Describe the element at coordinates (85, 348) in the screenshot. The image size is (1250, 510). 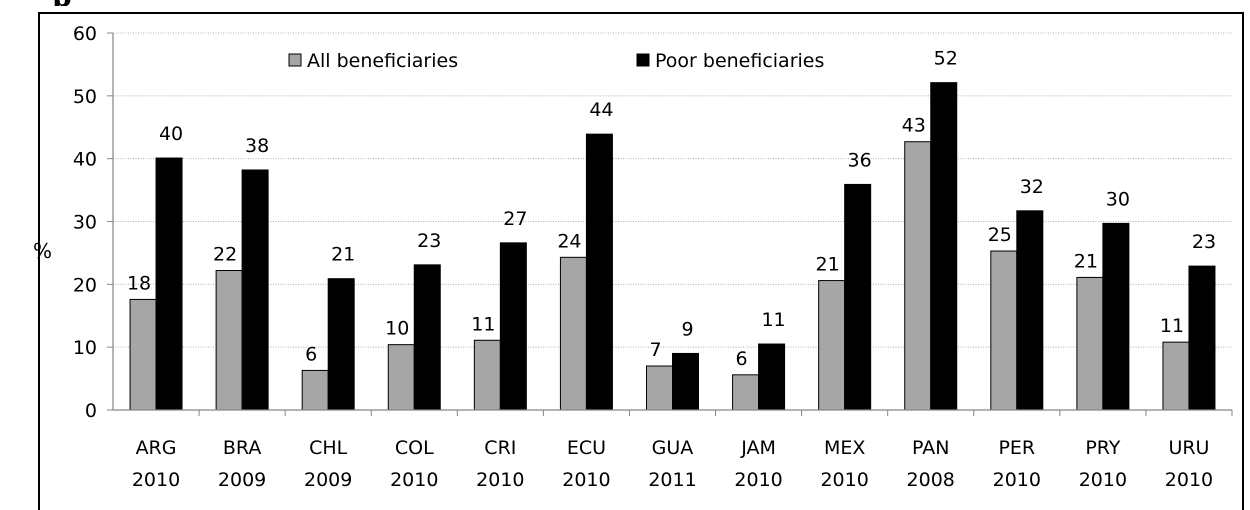
I see `y-tick-label: 10` at that location.